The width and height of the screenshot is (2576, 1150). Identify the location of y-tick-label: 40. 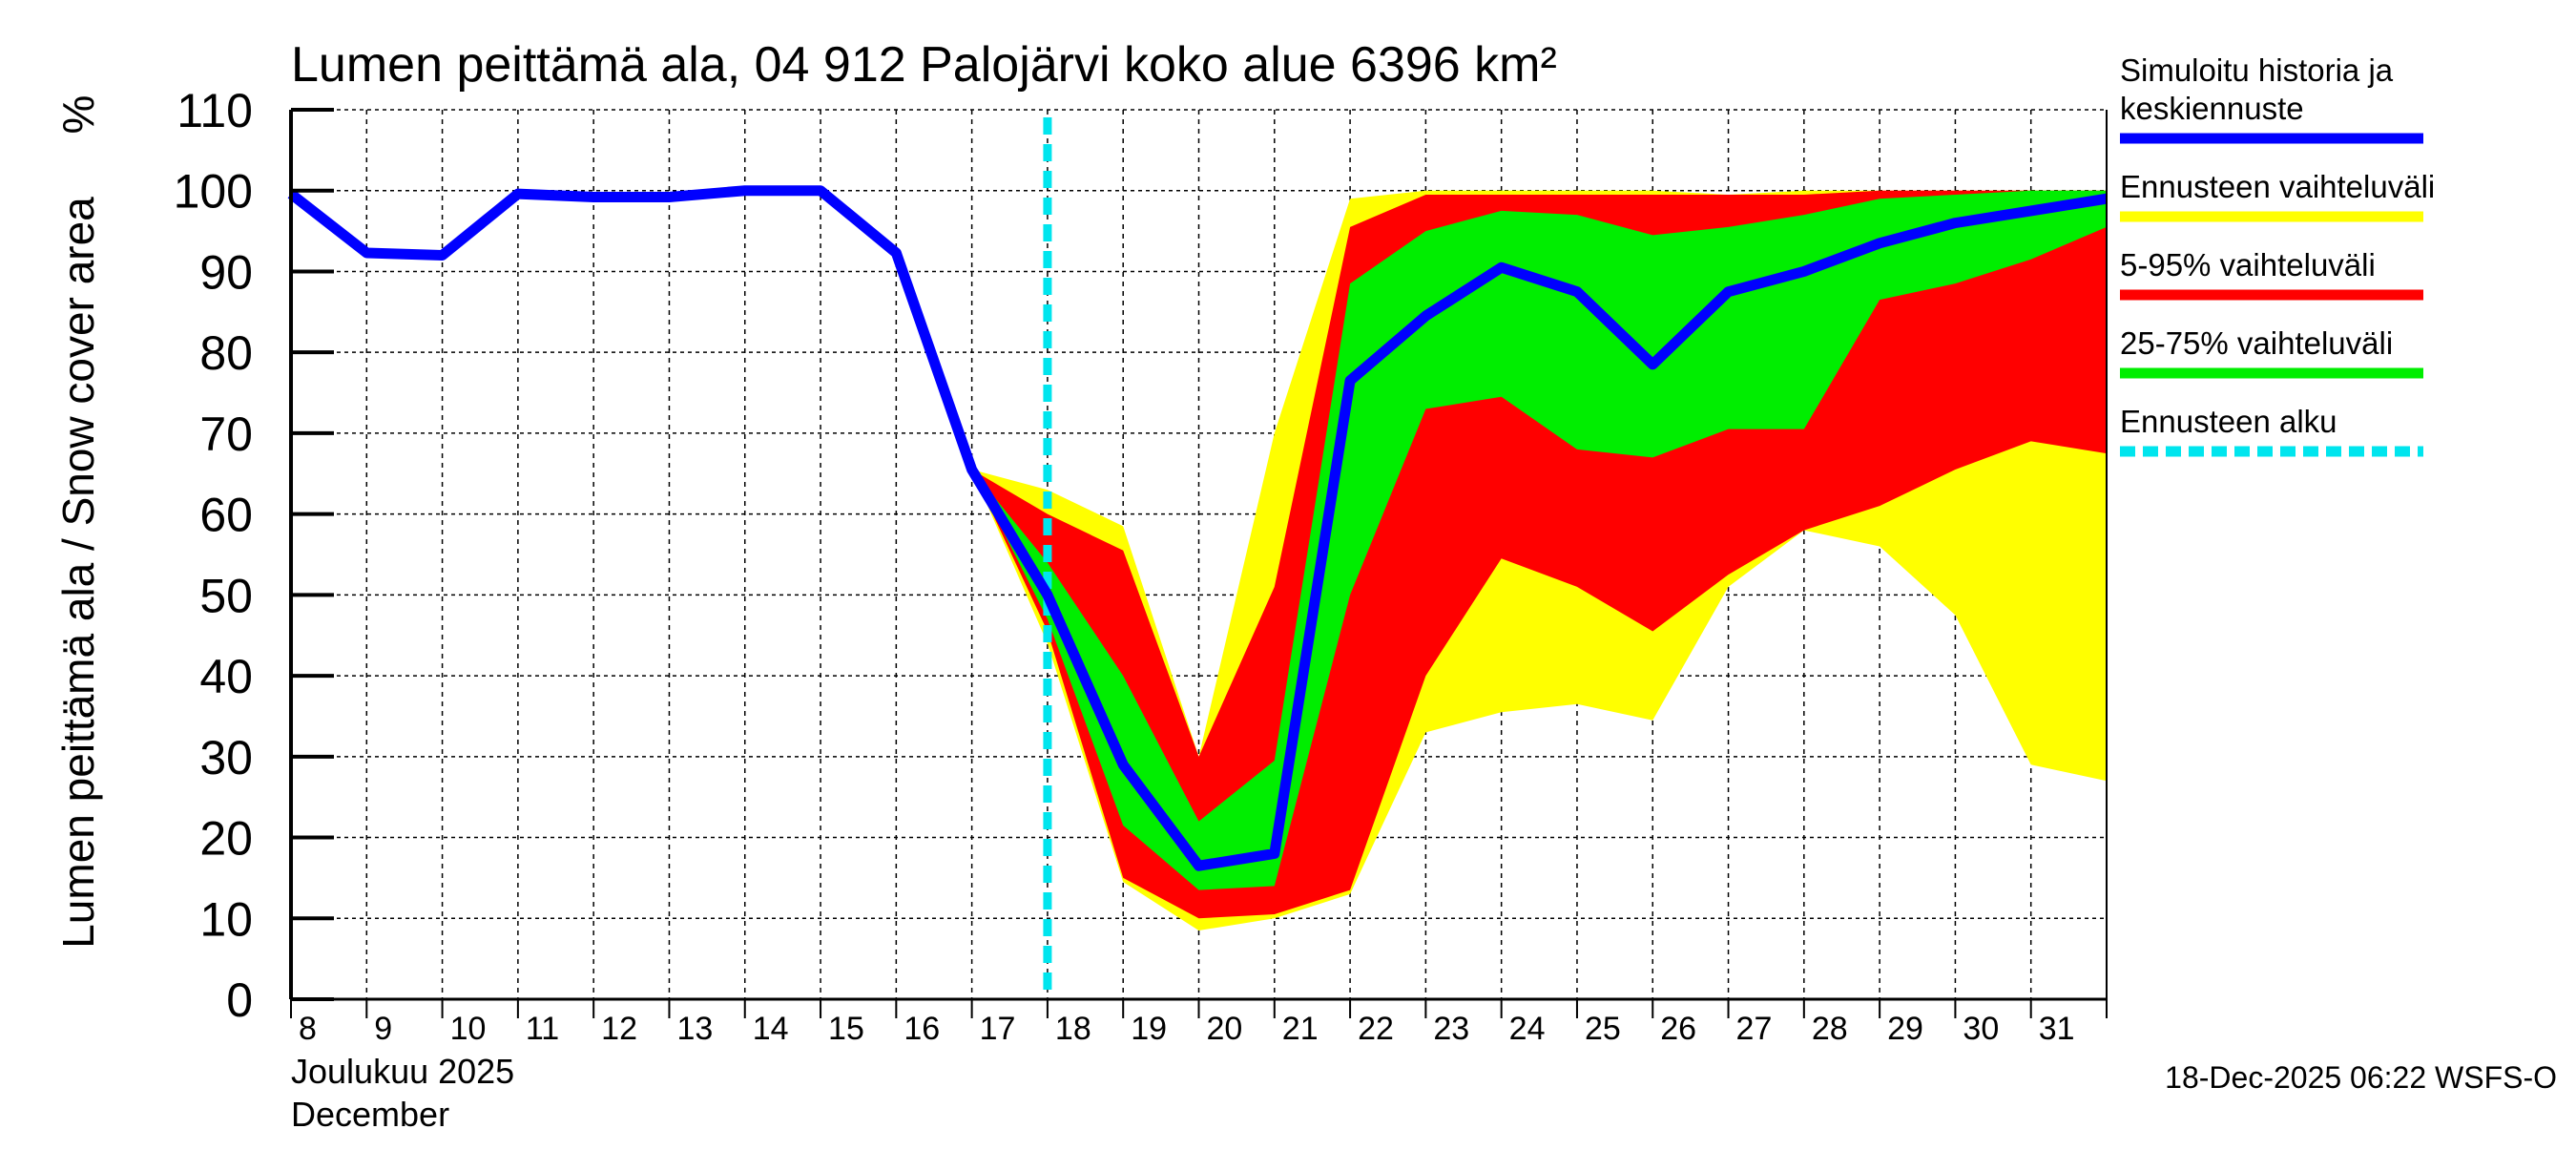
(226, 676).